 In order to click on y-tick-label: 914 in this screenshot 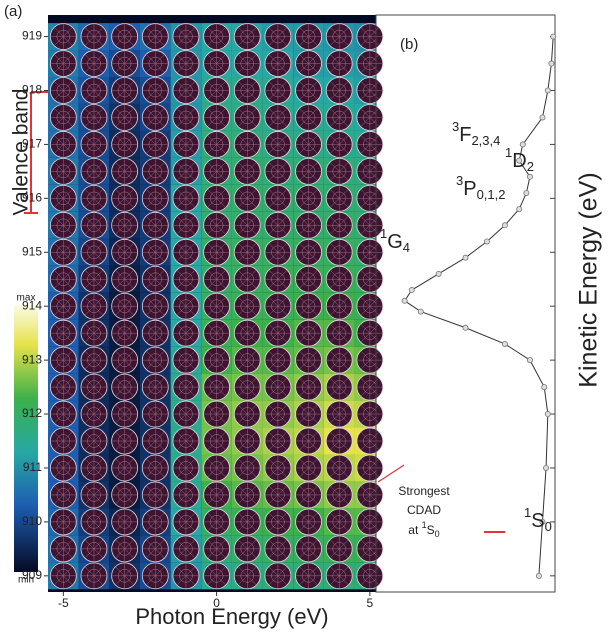, I will do `click(32, 305)`.